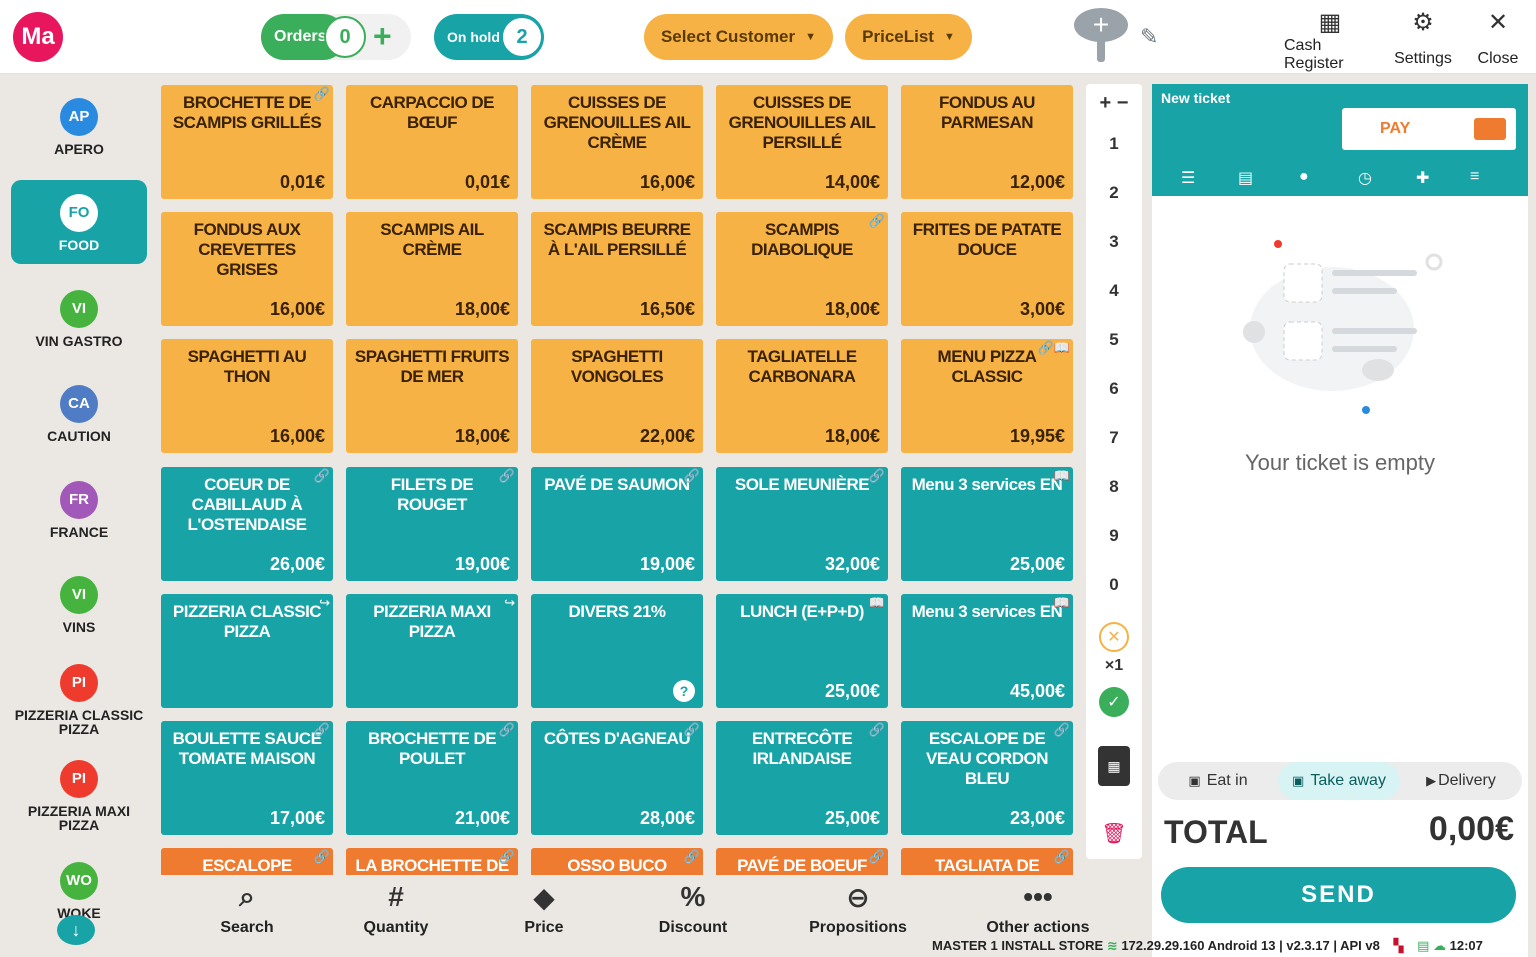 This screenshot has width=1536, height=957. What do you see at coordinates (1246, 178) in the screenshot?
I see `book-icon: ▤` at bounding box center [1246, 178].